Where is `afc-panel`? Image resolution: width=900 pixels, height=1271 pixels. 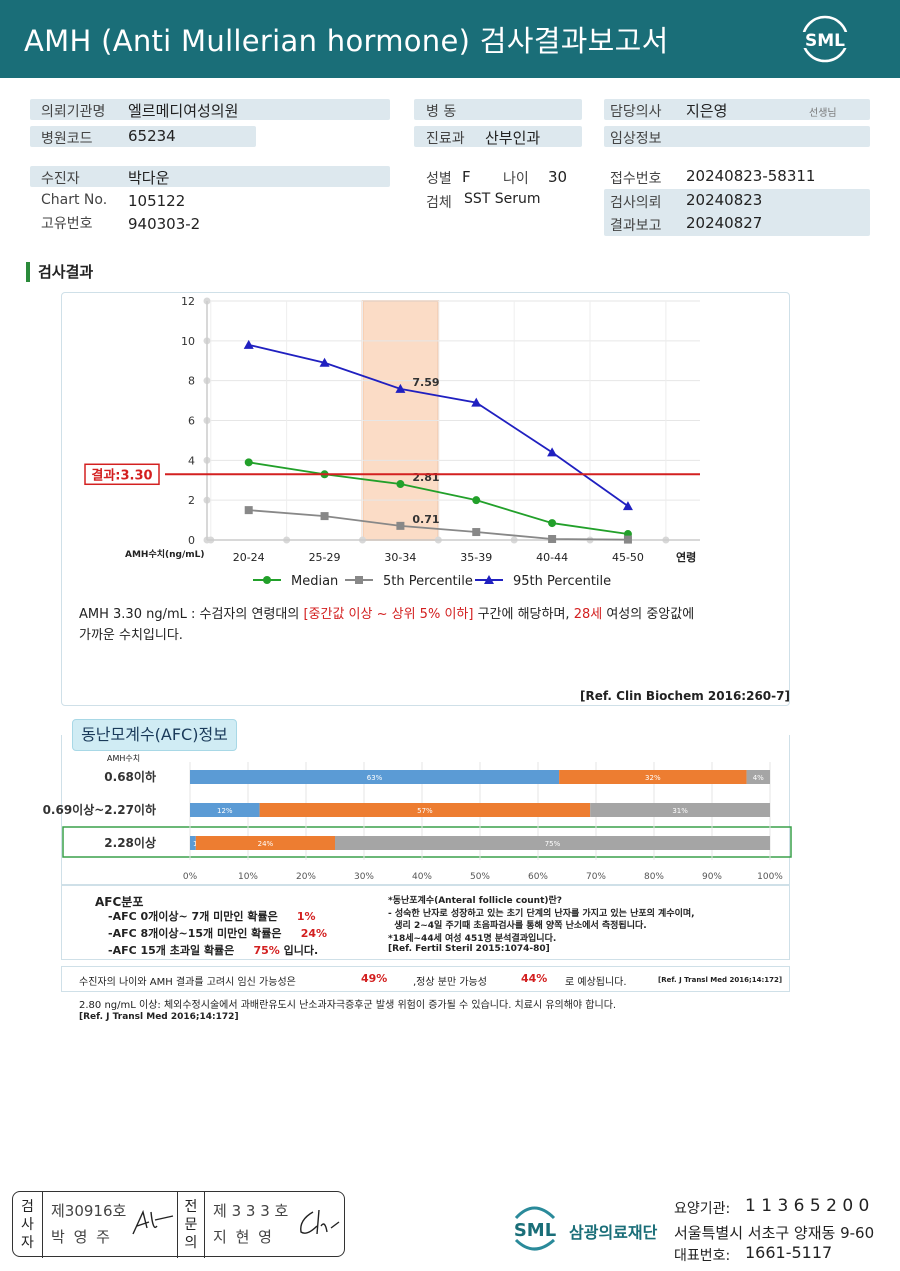 afc-panel is located at coordinates (425, 810).